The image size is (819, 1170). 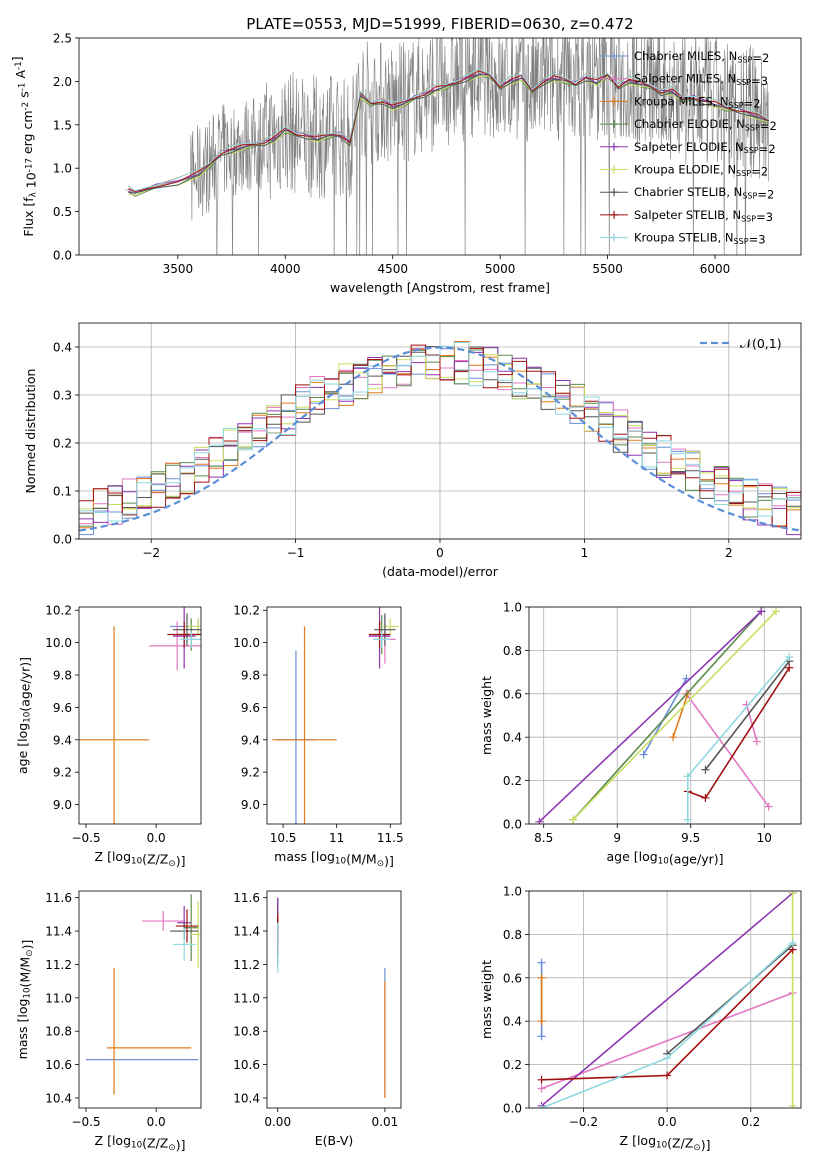 What do you see at coordinates (246, 1032) in the screenshot?
I see `y-tick-label: 10.8` at bounding box center [246, 1032].